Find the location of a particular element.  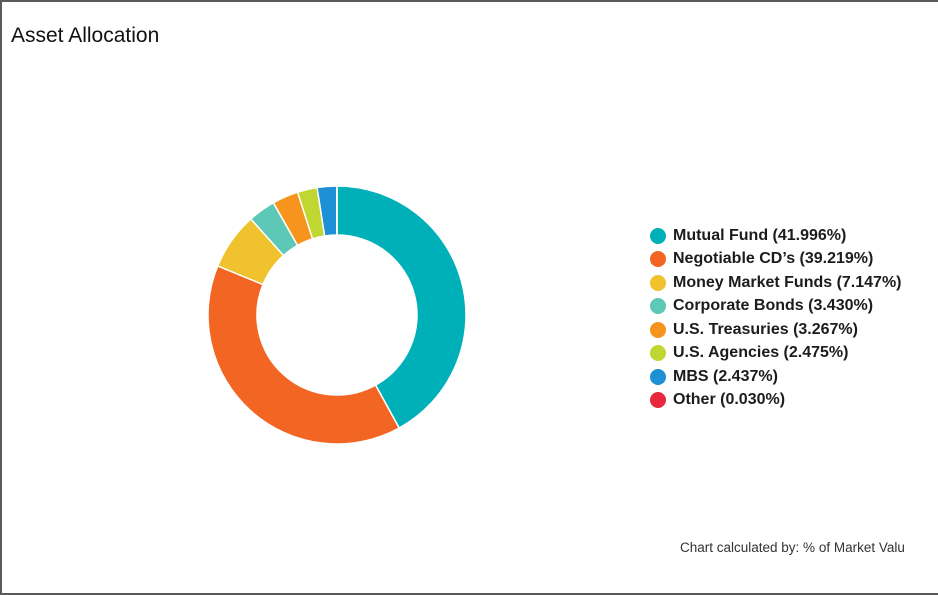

donut-slice-mutual-fund is located at coordinates (401, 307).